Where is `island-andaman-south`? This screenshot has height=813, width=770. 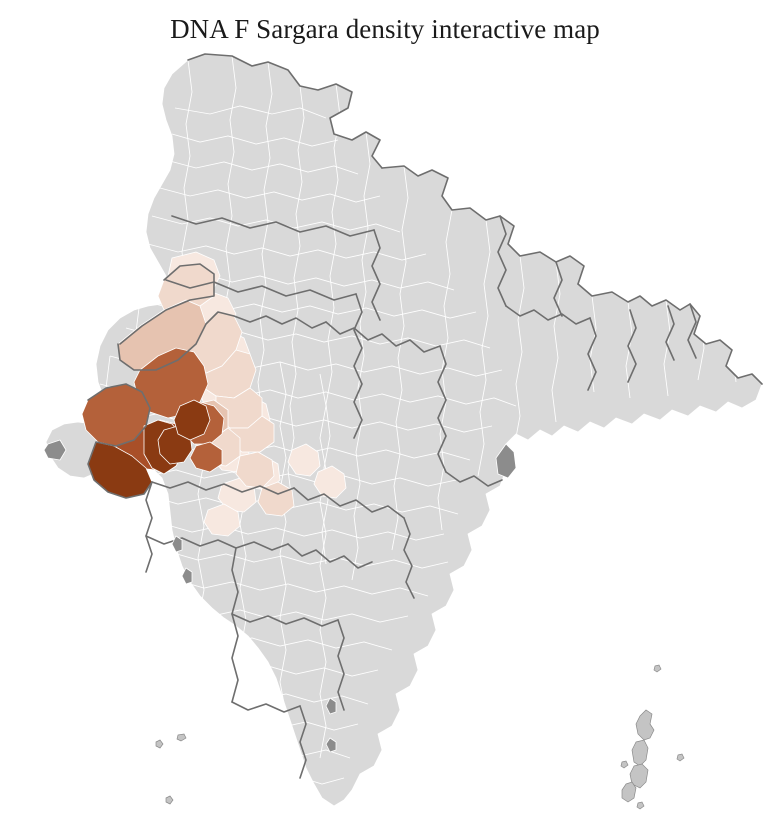 island-andaman-south is located at coordinates (639, 776).